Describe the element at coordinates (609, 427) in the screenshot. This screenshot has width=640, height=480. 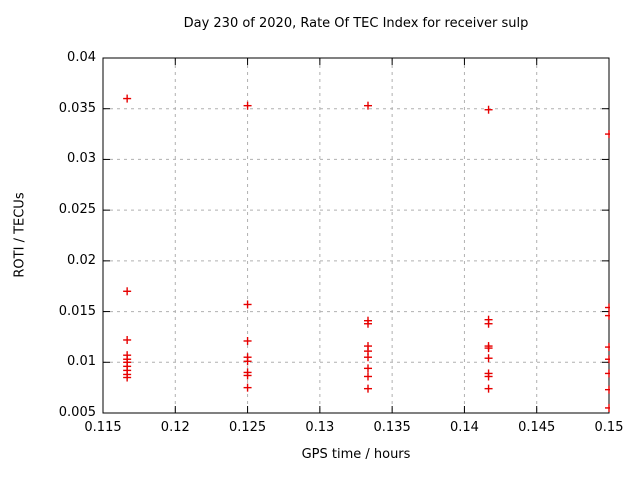
I see `x-tick-label: 0.15` at that location.